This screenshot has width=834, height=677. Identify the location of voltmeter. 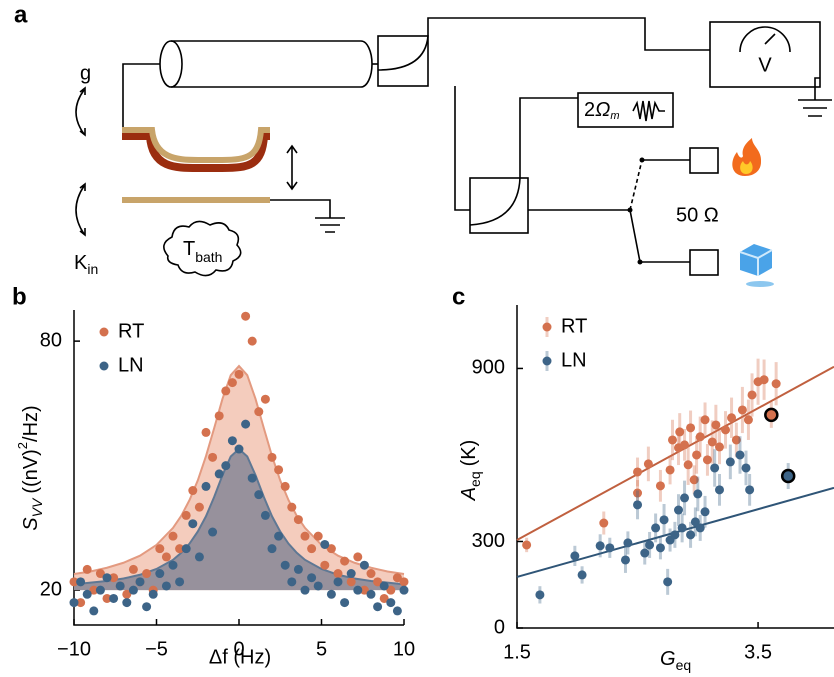
(765, 54).